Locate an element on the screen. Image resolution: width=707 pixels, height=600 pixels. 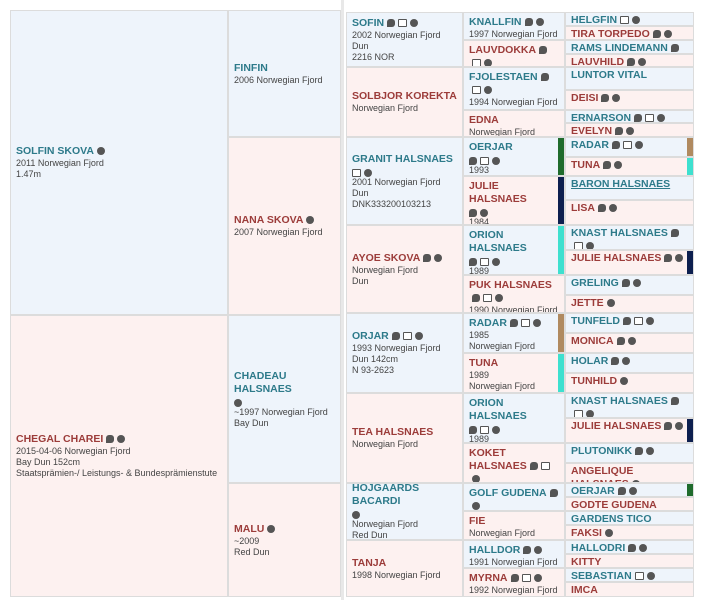
horse-name: ORJAR is located at coordinates (370, 336).